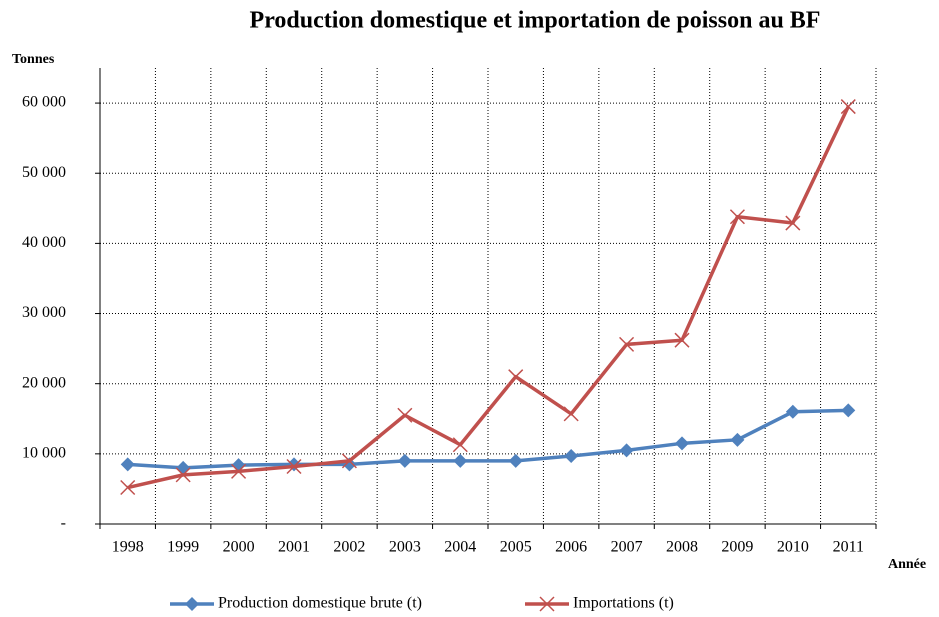 Image resolution: width=939 pixels, height=617 pixels. What do you see at coordinates (460, 547) in the screenshot?
I see `x-tick-label: 2004` at bounding box center [460, 547].